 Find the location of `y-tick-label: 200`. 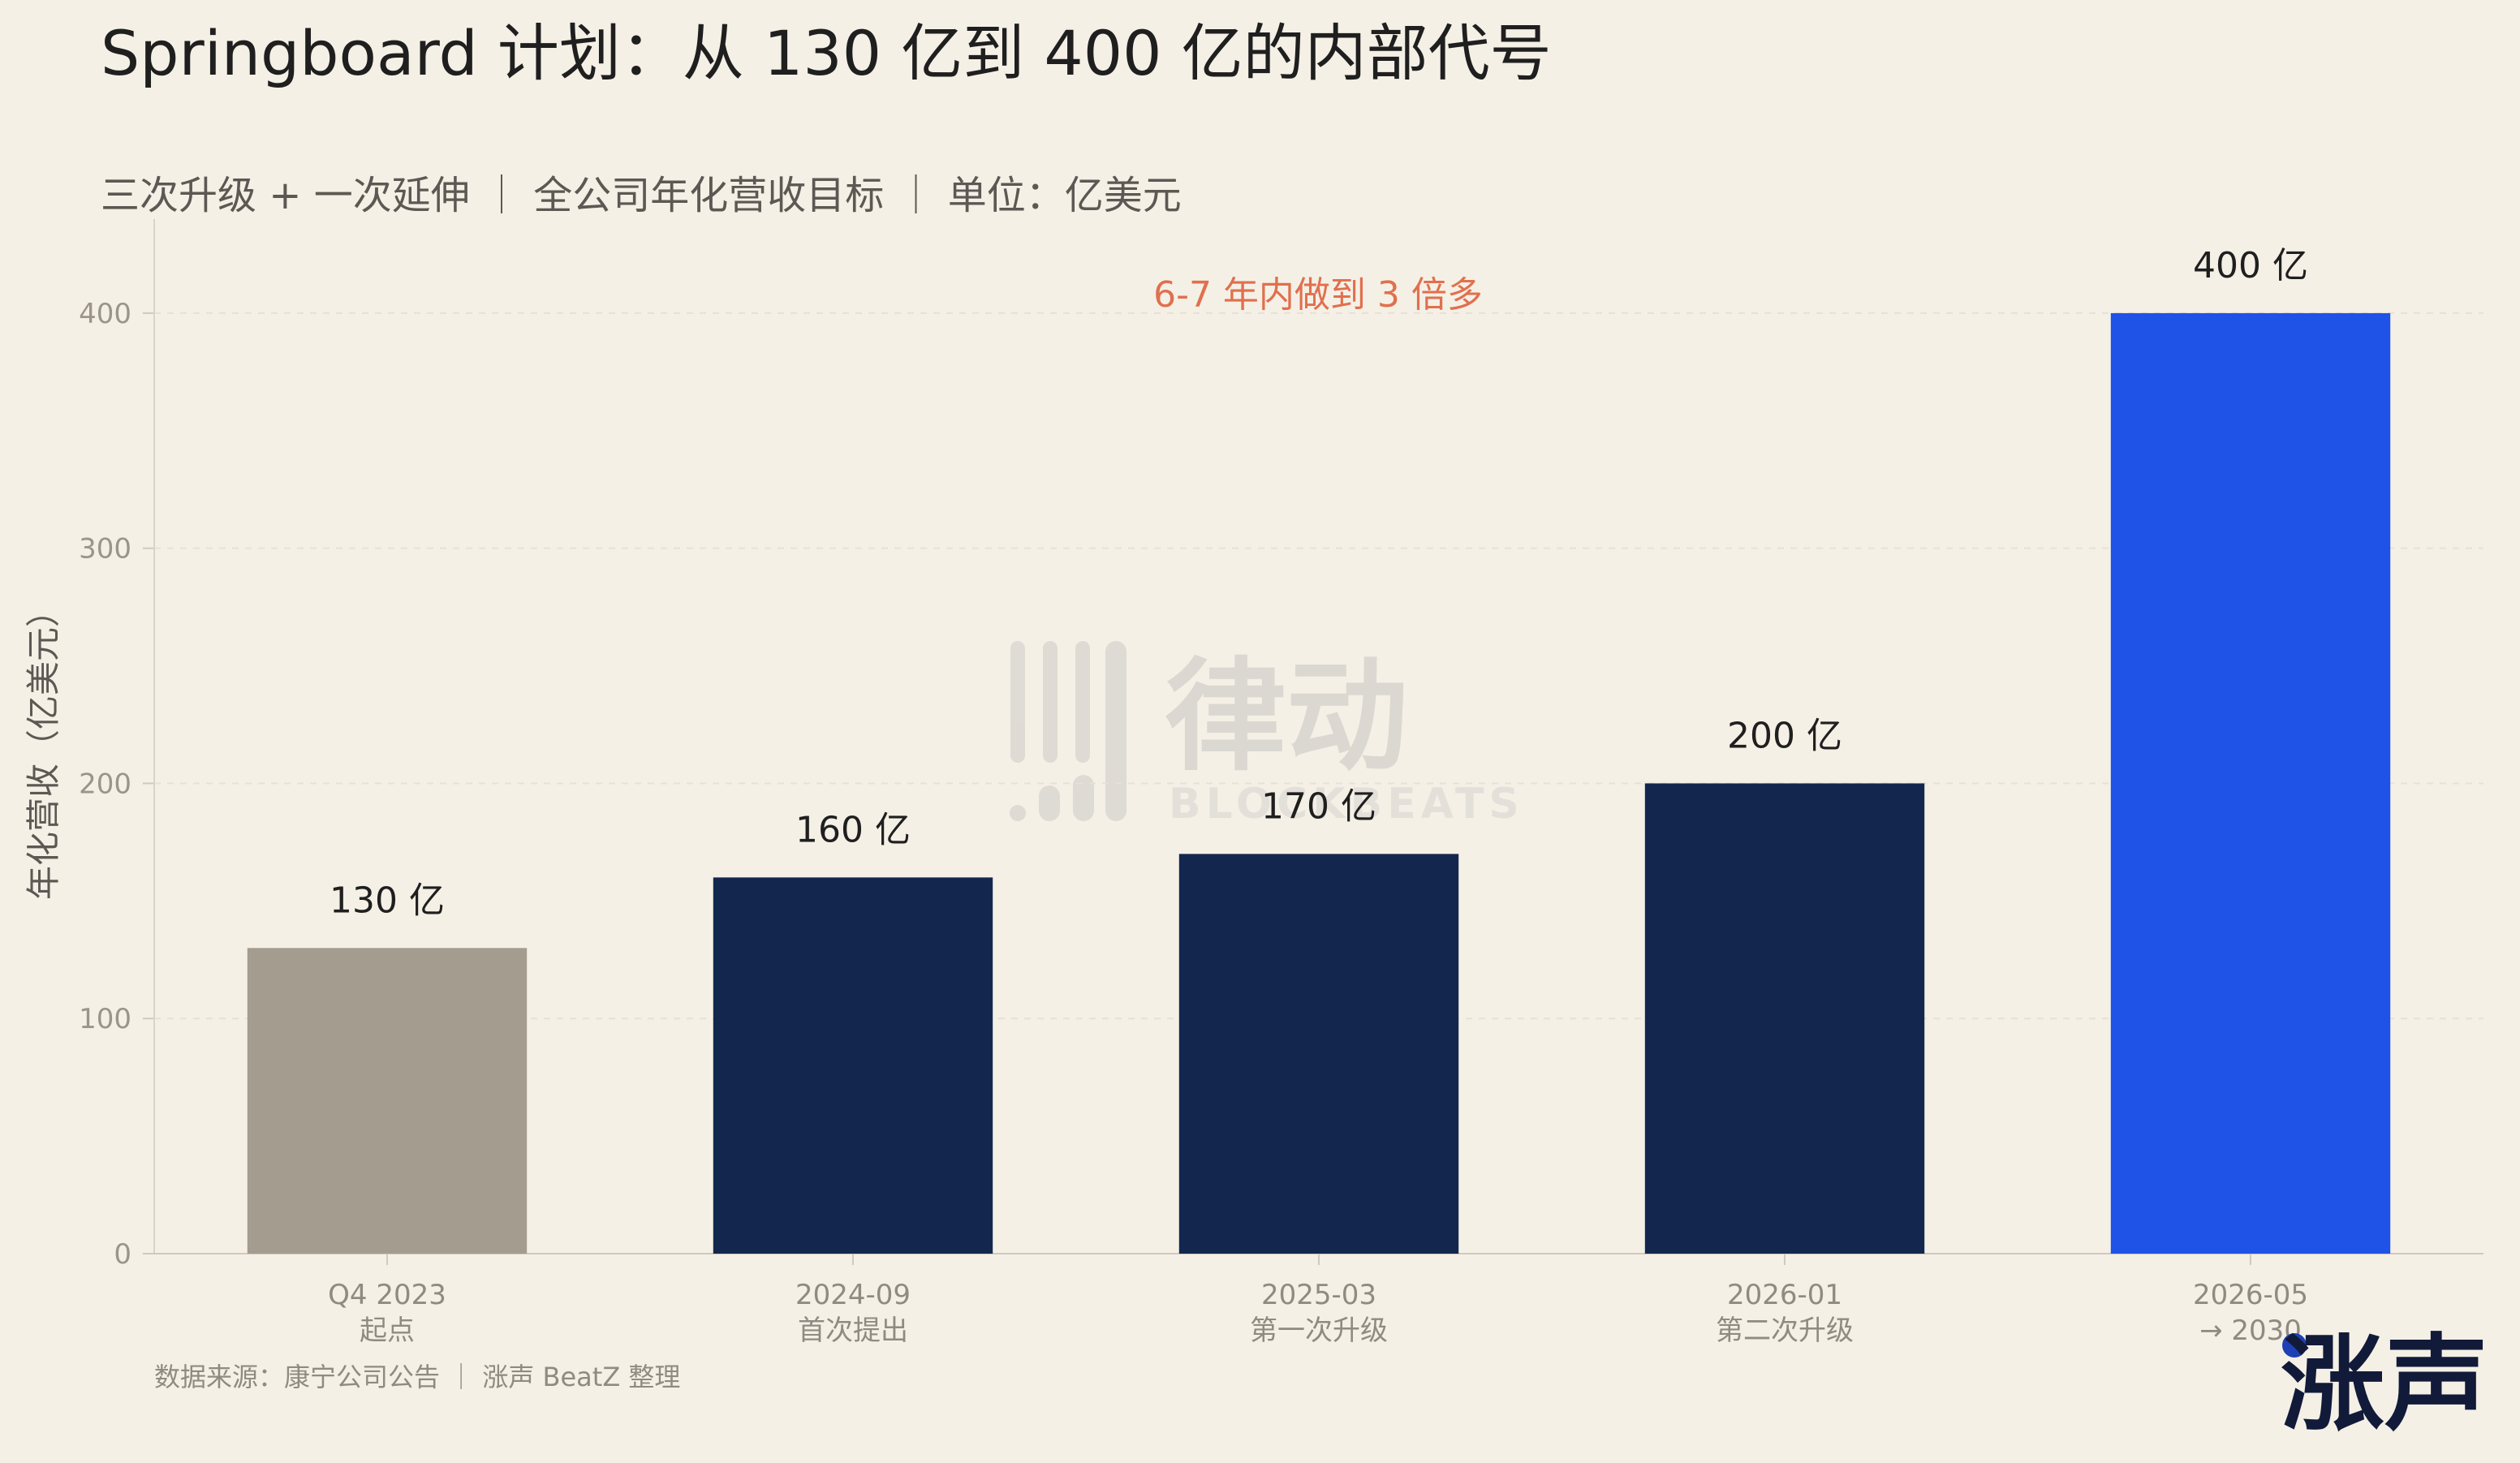

y-tick-label: 200 is located at coordinates (105, 784).